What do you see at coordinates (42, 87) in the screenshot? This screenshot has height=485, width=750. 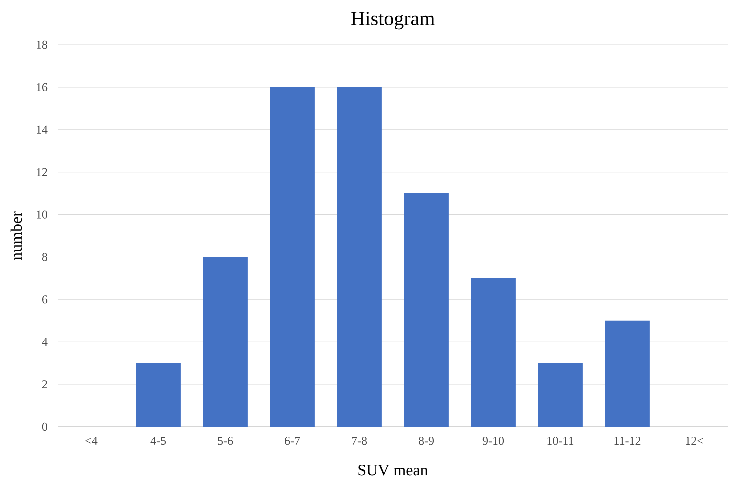 I see `y-tick-label: 16` at bounding box center [42, 87].